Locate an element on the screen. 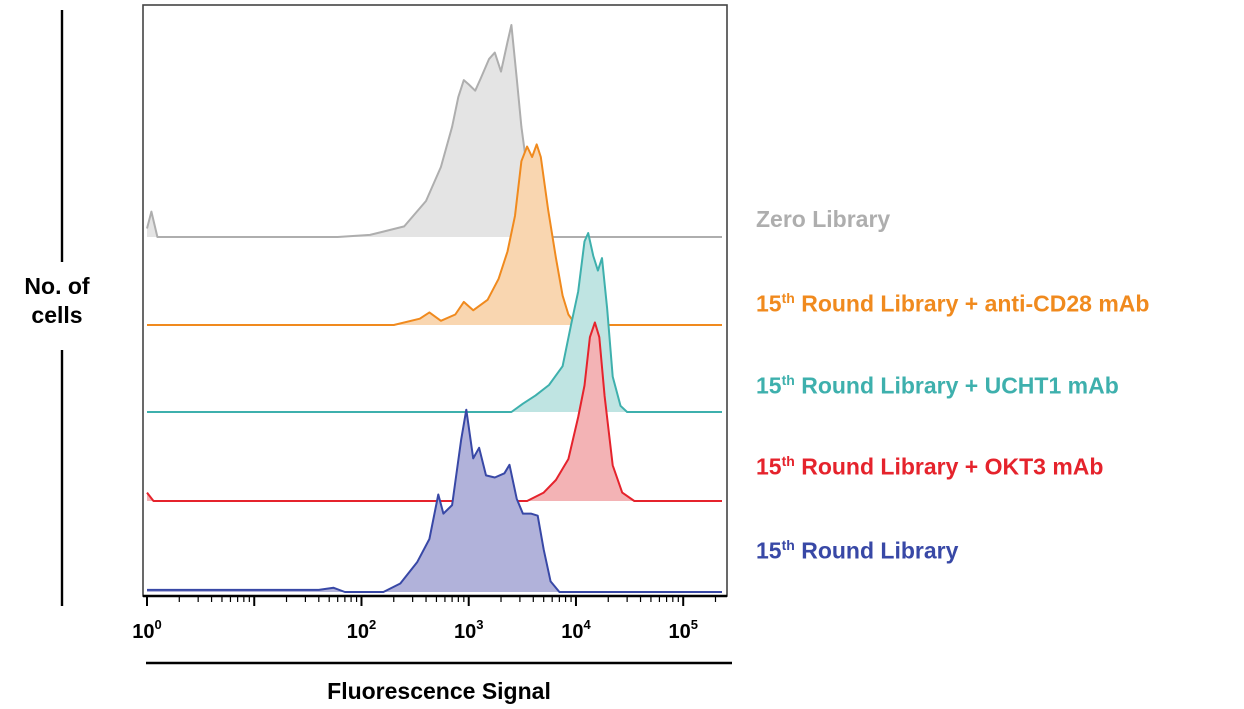 This screenshot has height=709, width=1244. legend-15th-round: 15th Round Library is located at coordinates (857, 551).